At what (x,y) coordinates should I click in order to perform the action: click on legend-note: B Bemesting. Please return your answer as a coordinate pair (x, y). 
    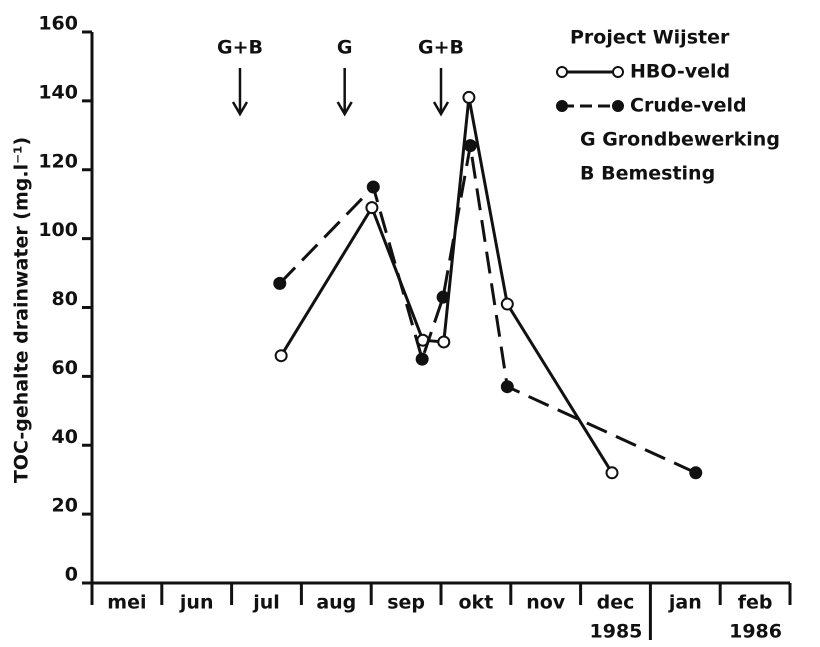
    Looking at the image, I should click on (647, 174).